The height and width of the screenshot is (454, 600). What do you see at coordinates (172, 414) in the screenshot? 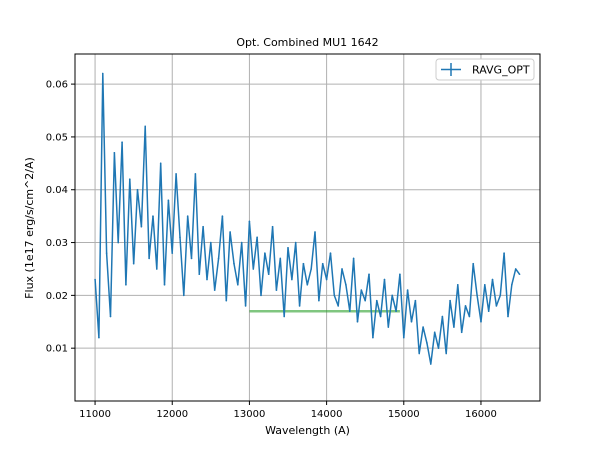
I see `x-tick-label: 12000` at bounding box center [172, 414].